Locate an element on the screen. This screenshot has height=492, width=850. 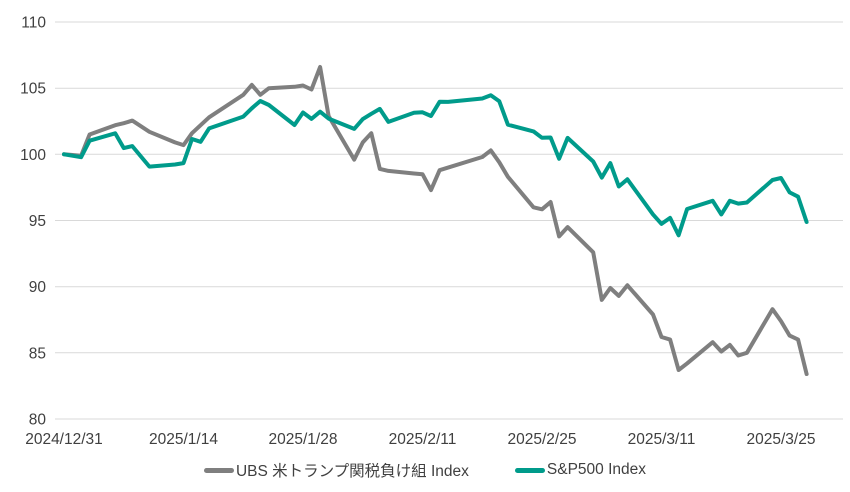
x-tick-label: 2025/2/25 is located at coordinates (542, 439).